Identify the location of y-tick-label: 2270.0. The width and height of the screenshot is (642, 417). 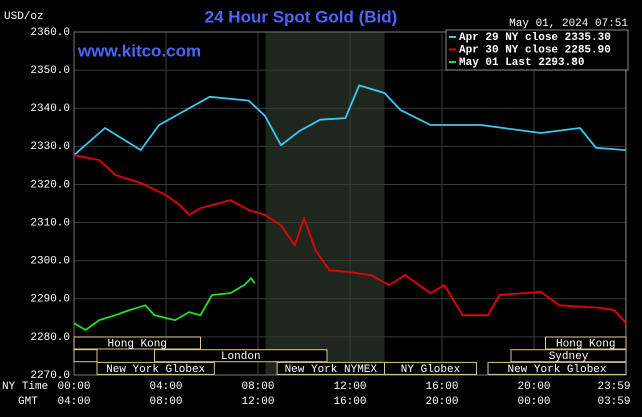
(50, 376).